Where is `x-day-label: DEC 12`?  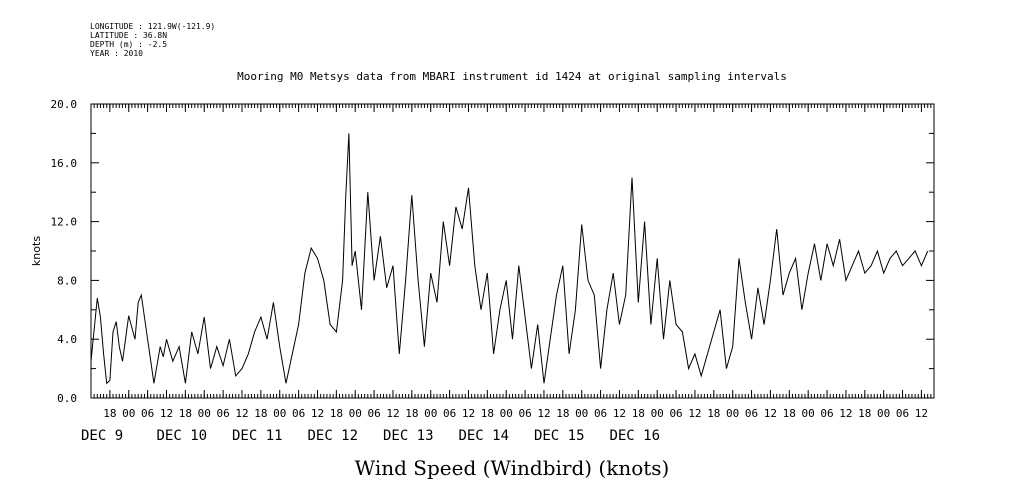 x-day-label: DEC 12 is located at coordinates (332, 436).